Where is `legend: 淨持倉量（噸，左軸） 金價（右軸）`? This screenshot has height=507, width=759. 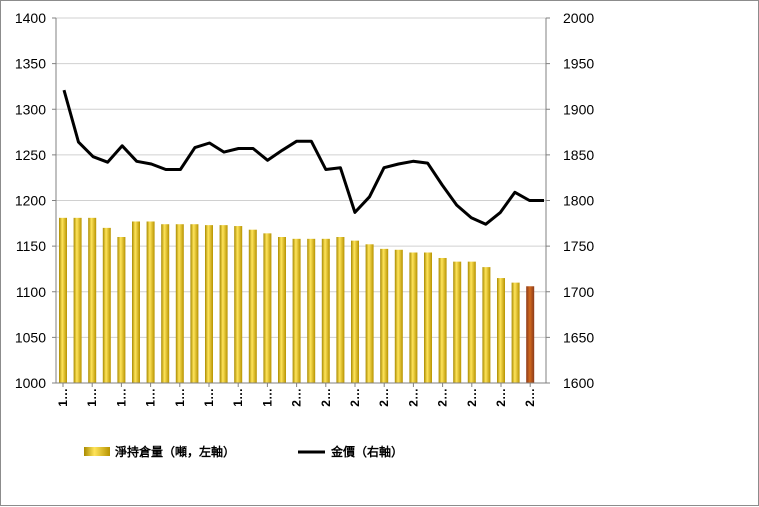 legend: 淨持倉量（噸，左軸） 金價（右軸） is located at coordinates (243, 451).